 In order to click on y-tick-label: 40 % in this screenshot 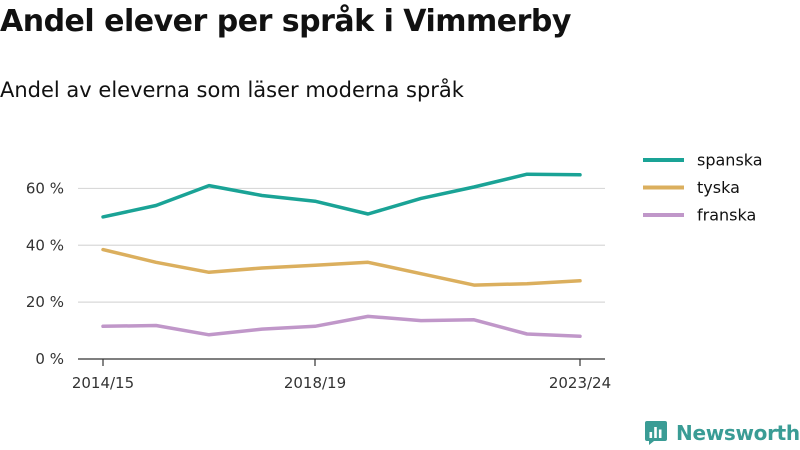, I will do `click(45, 245)`.